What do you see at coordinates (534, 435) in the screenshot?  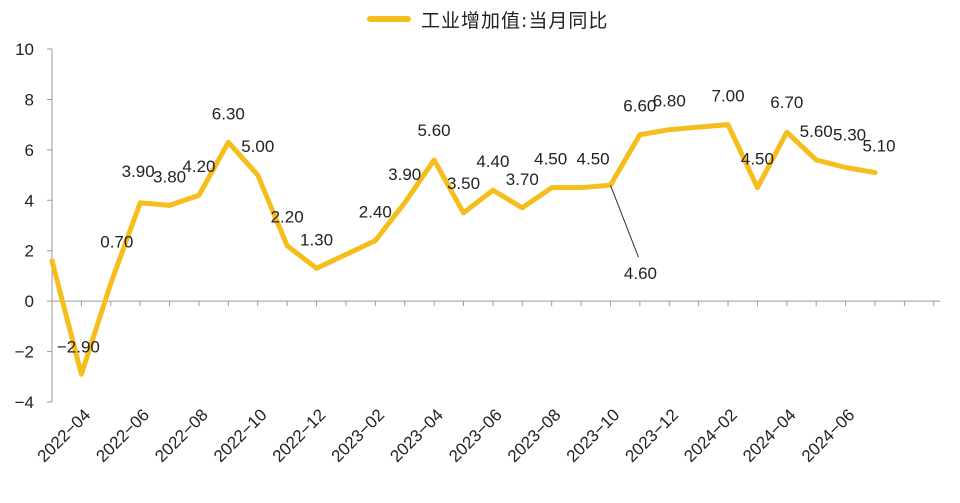 I see `x-tick-label: 2023−08` at bounding box center [534, 435].